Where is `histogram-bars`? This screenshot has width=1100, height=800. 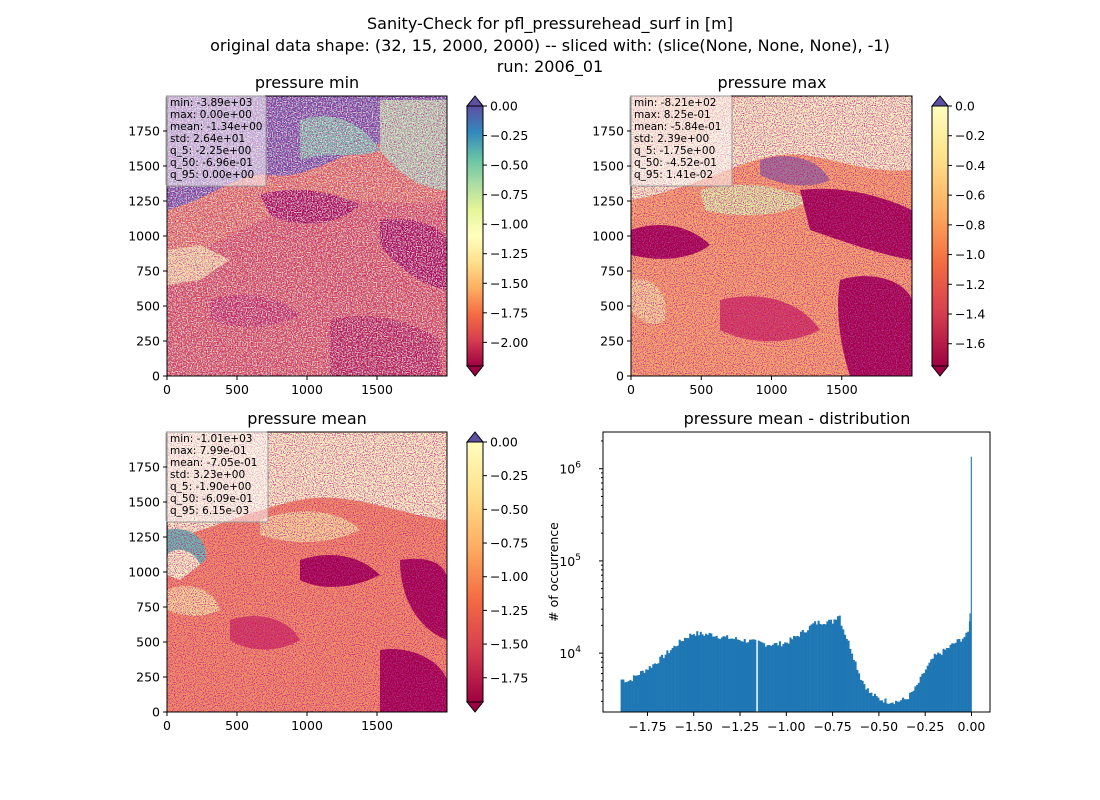
histogram-bars is located at coordinates (796, 584).